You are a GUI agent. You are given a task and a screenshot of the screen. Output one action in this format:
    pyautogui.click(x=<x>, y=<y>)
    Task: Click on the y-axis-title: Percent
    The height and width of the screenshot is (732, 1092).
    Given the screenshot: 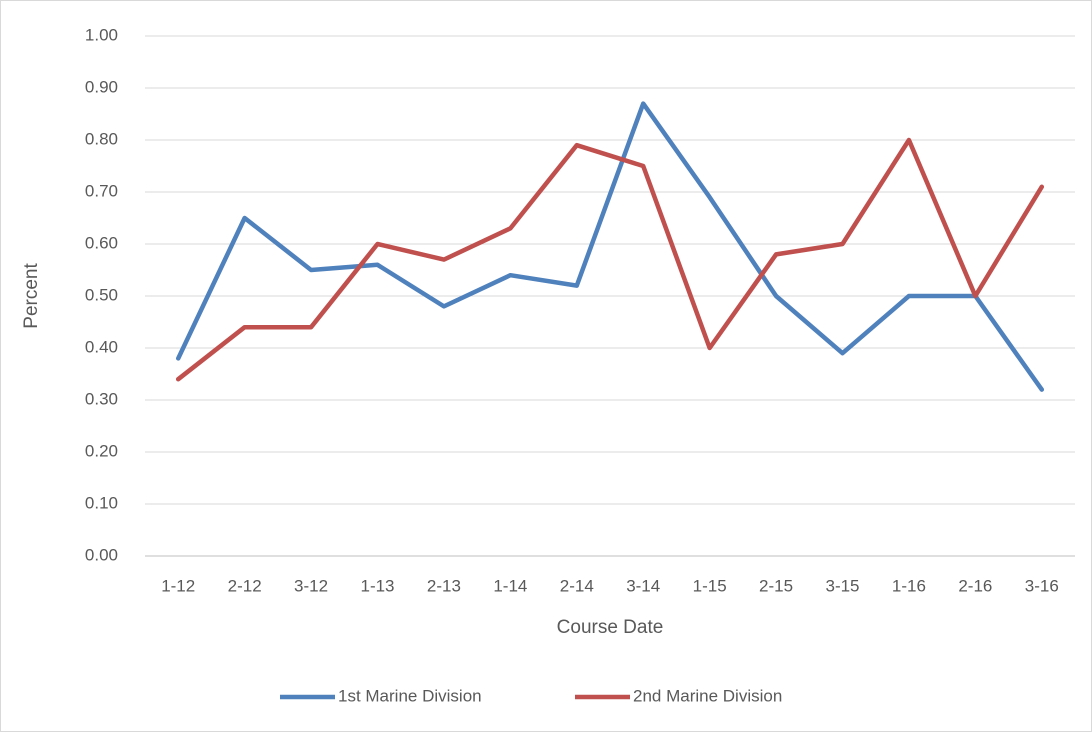 What is the action you would take?
    pyautogui.click(x=31, y=296)
    